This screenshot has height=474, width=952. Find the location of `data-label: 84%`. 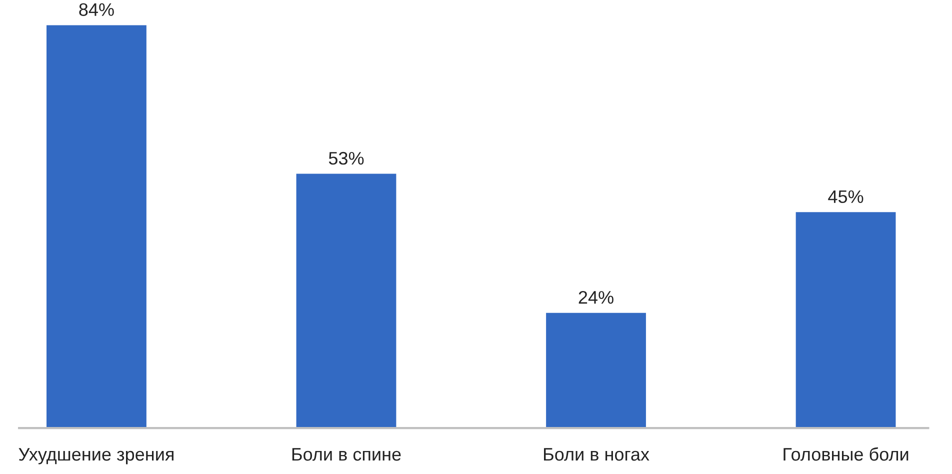

data-label: 84% is located at coordinates (96, 9).